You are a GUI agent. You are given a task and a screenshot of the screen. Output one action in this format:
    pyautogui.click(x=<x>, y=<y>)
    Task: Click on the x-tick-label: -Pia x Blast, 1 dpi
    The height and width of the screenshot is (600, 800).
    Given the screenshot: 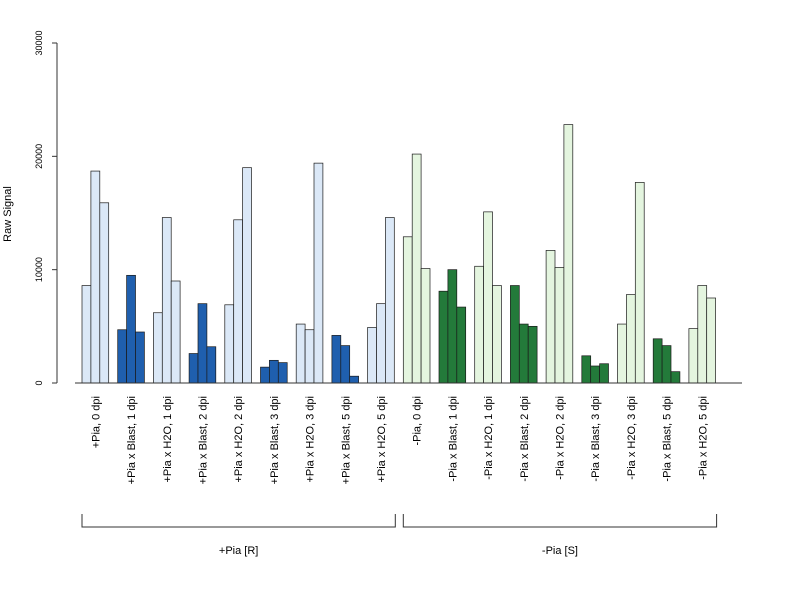 What is the action you would take?
    pyautogui.click(x=453, y=439)
    